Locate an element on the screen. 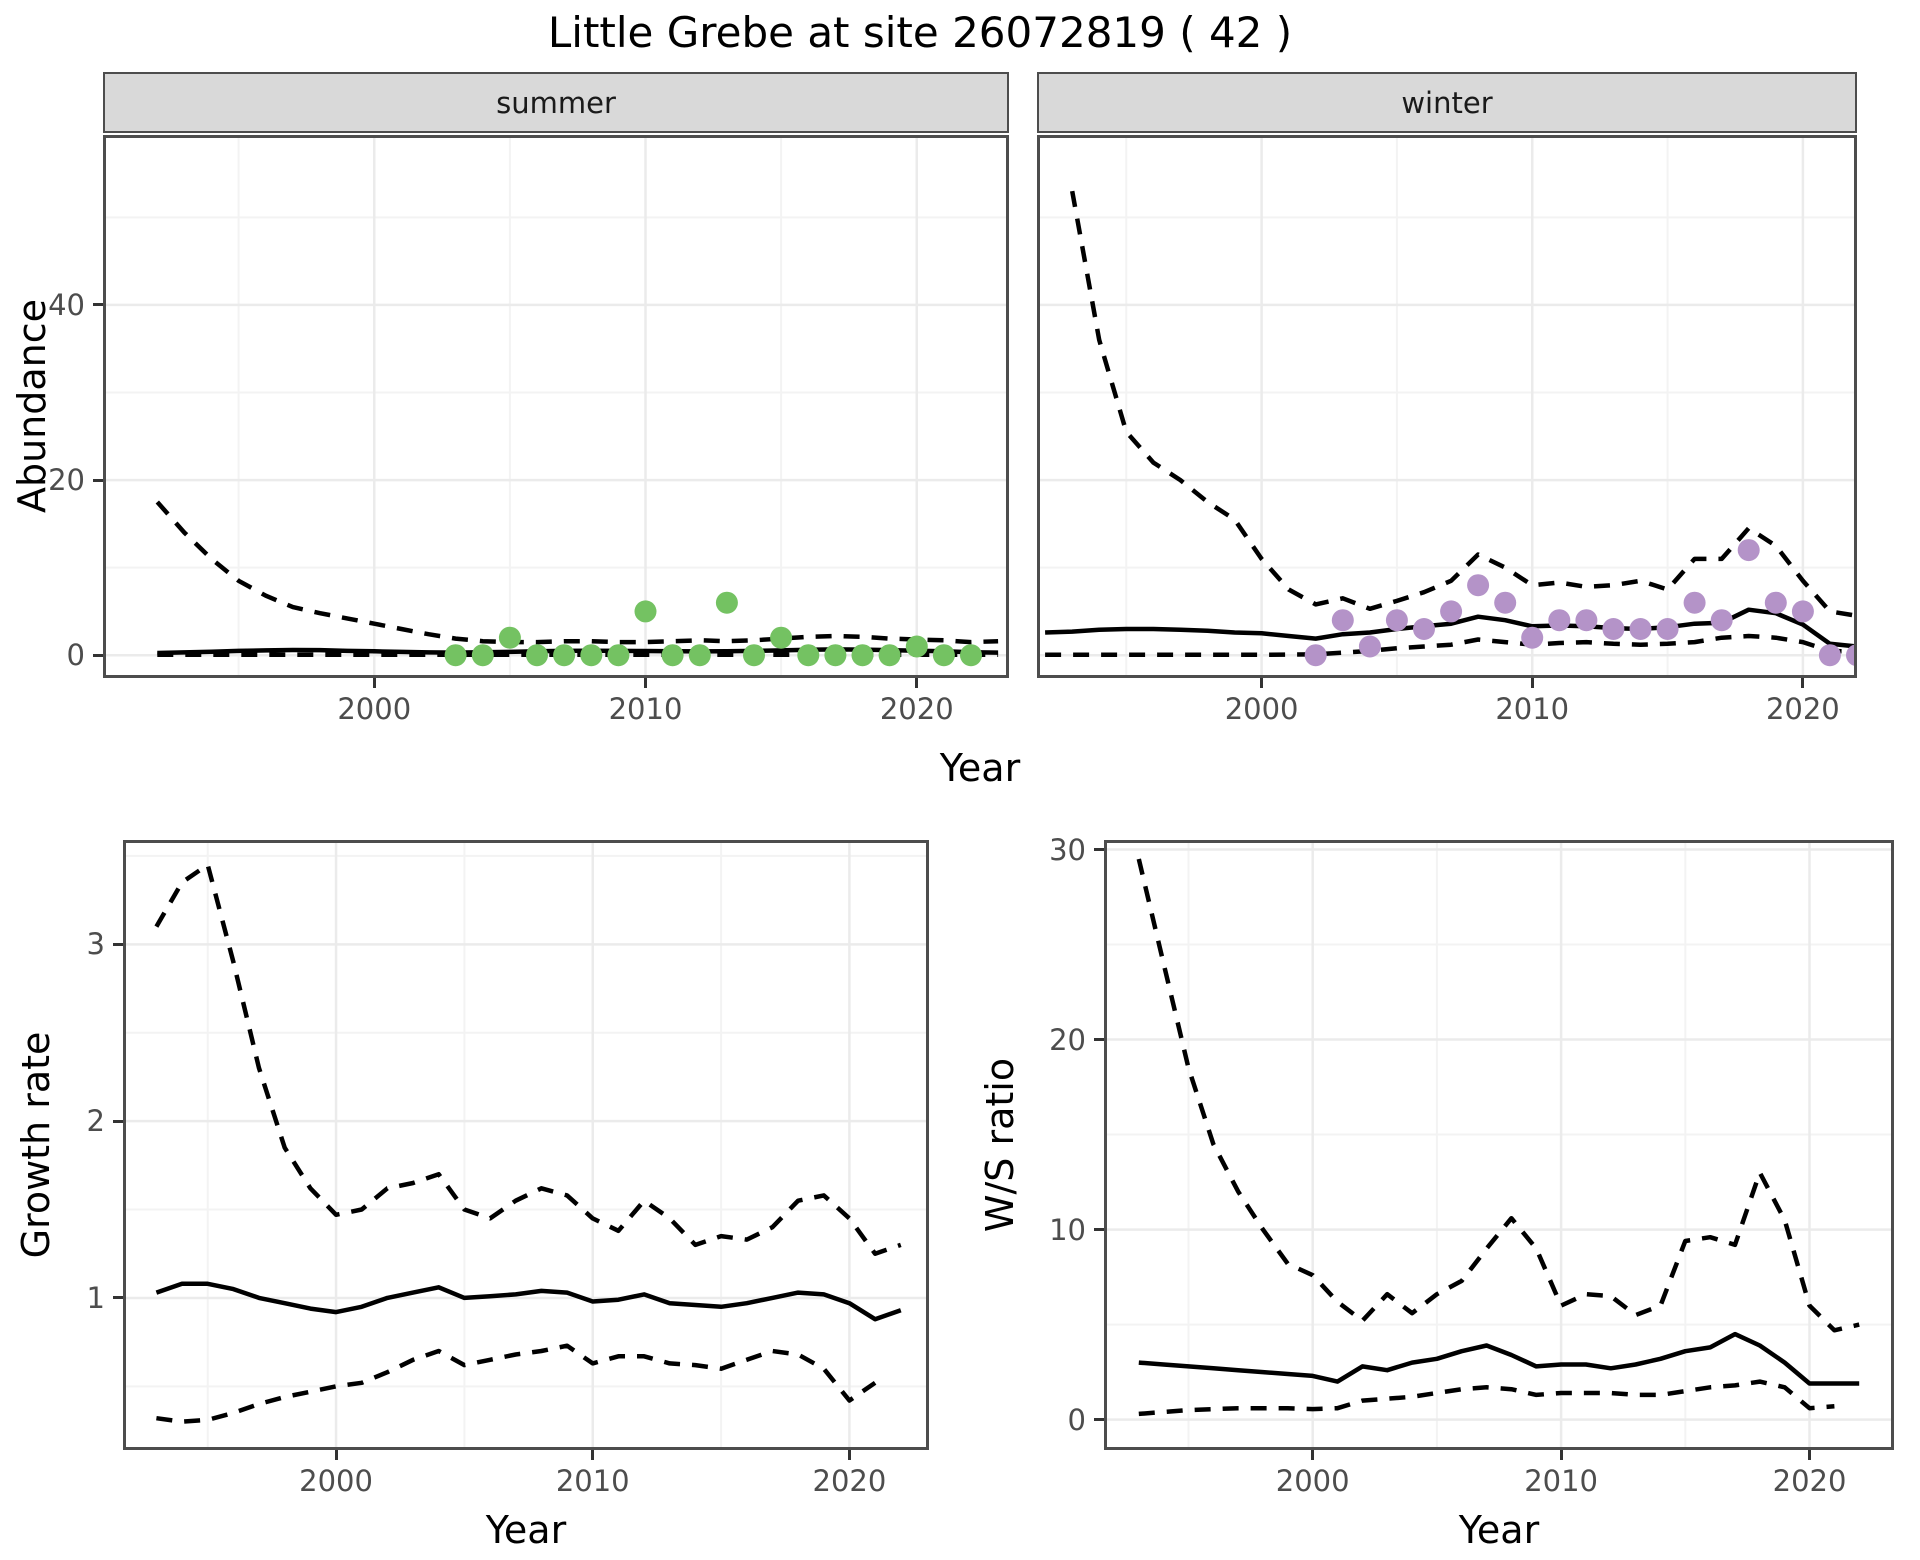 This screenshot has height=1560, width=1920. ws-ratio-x-tick-label: 2010 is located at coordinates (1561, 1481).